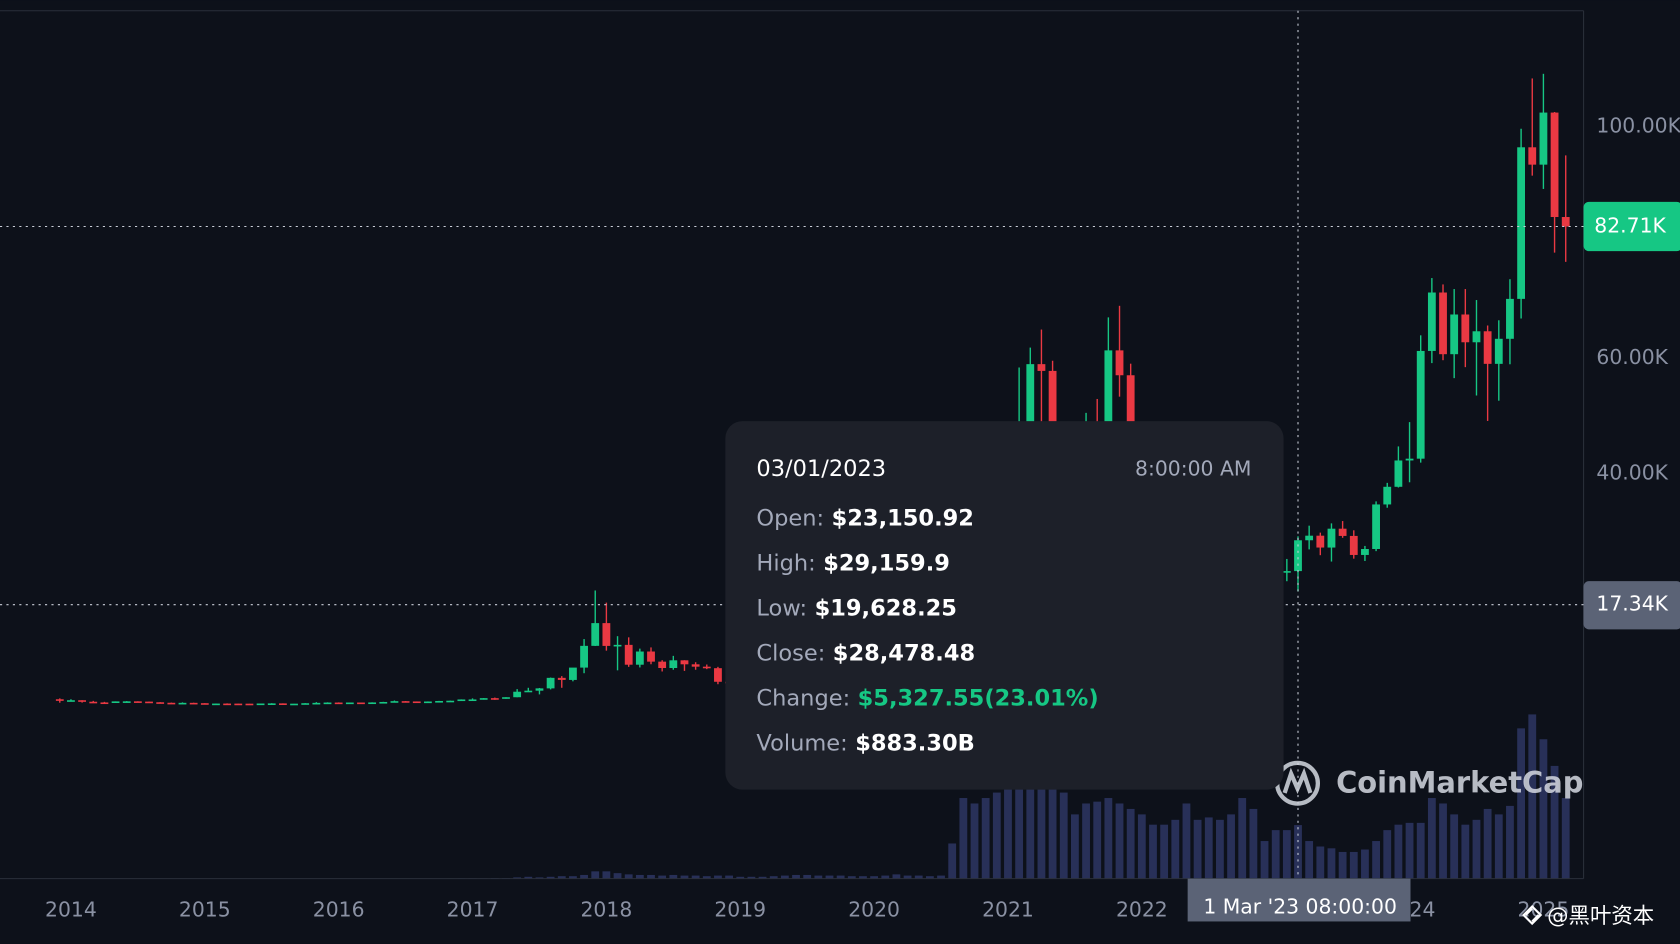 The width and height of the screenshot is (1680, 944). What do you see at coordinates (1630, 225) in the screenshot?
I see `last-price-label: 82.71K` at bounding box center [1630, 225].